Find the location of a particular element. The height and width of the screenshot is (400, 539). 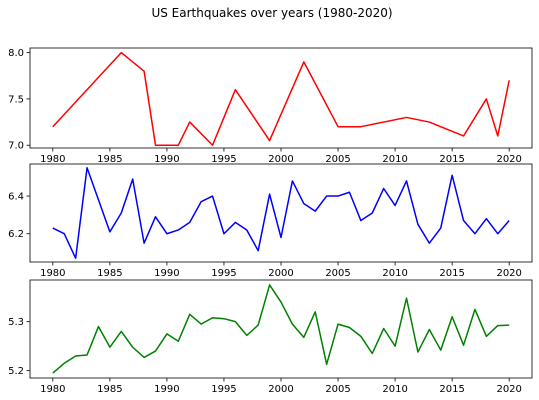

y-tick-label: 8.0 is located at coordinates (16, 53).